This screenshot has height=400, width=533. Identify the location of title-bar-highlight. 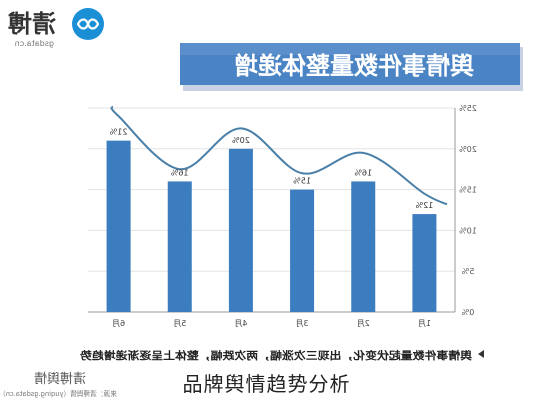
(350, 49).